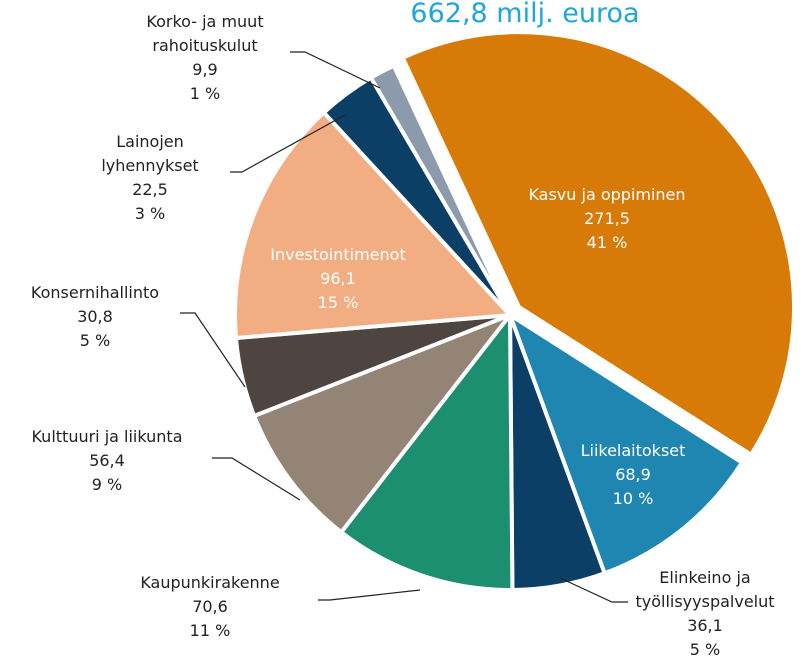  I want to click on value-label: 56,4, so click(107, 460).